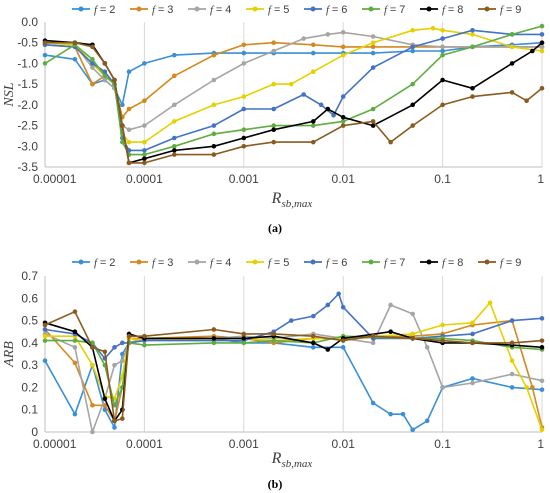 The width and height of the screenshot is (550, 493). I want to click on legend-label: f = 7, so click(394, 10).